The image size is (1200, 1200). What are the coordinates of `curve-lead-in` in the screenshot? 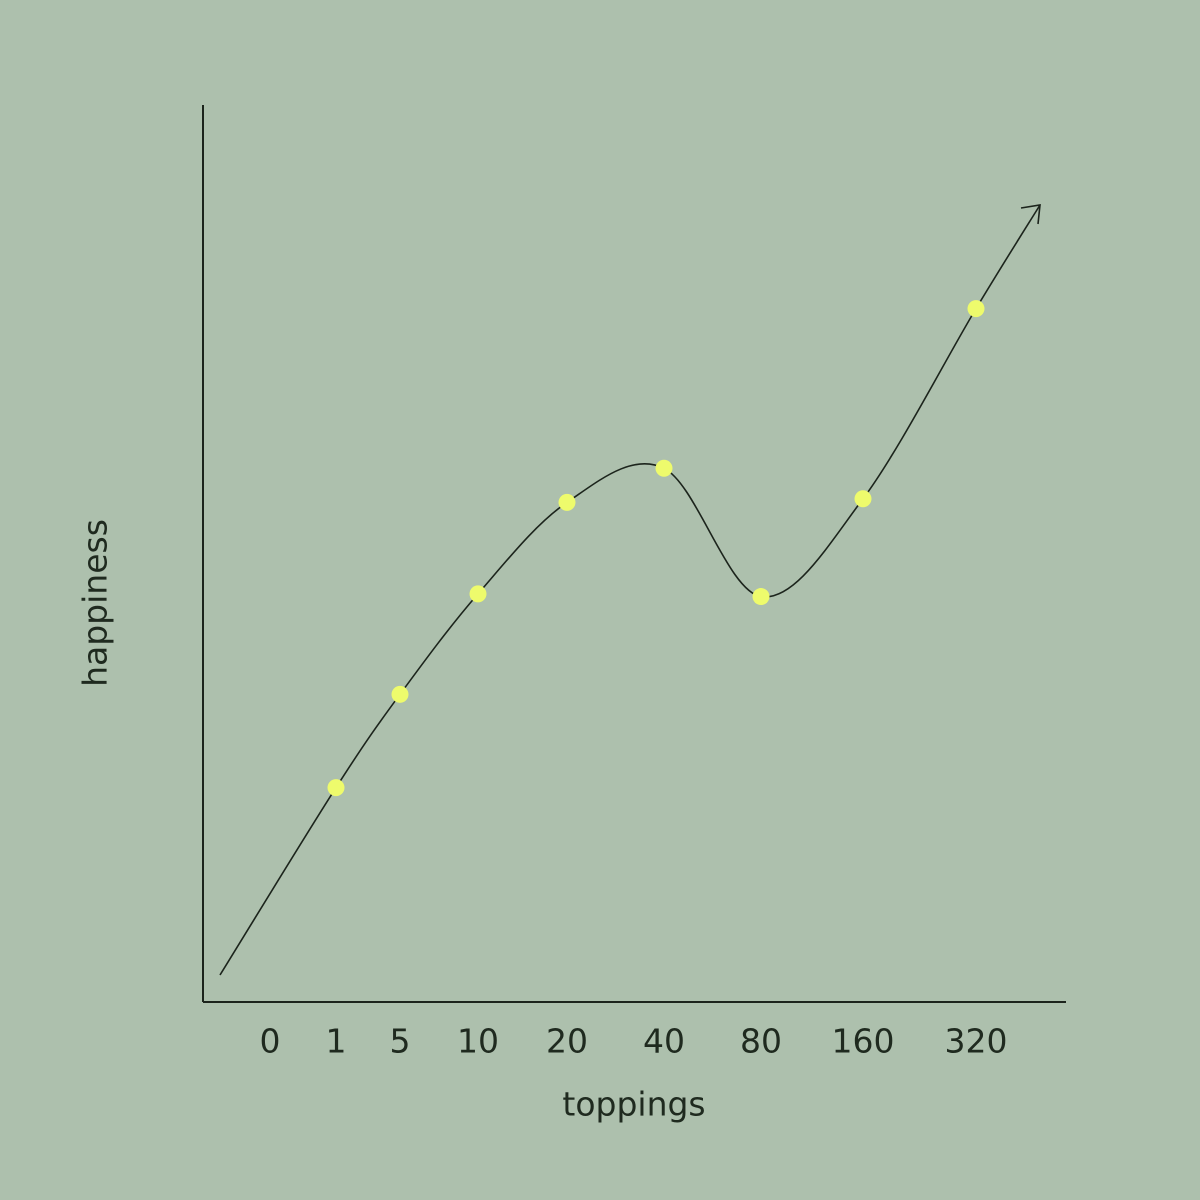 It's located at (278, 881).